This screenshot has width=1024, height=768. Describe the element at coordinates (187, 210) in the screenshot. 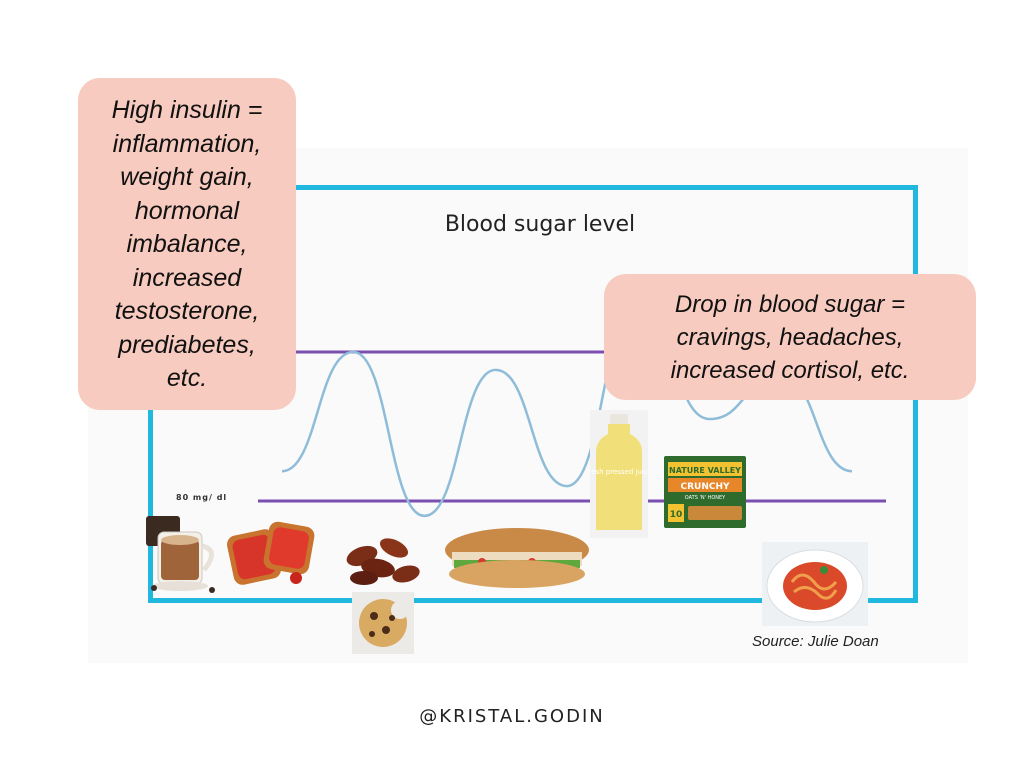

I see `callout-line: hormonal` at that location.